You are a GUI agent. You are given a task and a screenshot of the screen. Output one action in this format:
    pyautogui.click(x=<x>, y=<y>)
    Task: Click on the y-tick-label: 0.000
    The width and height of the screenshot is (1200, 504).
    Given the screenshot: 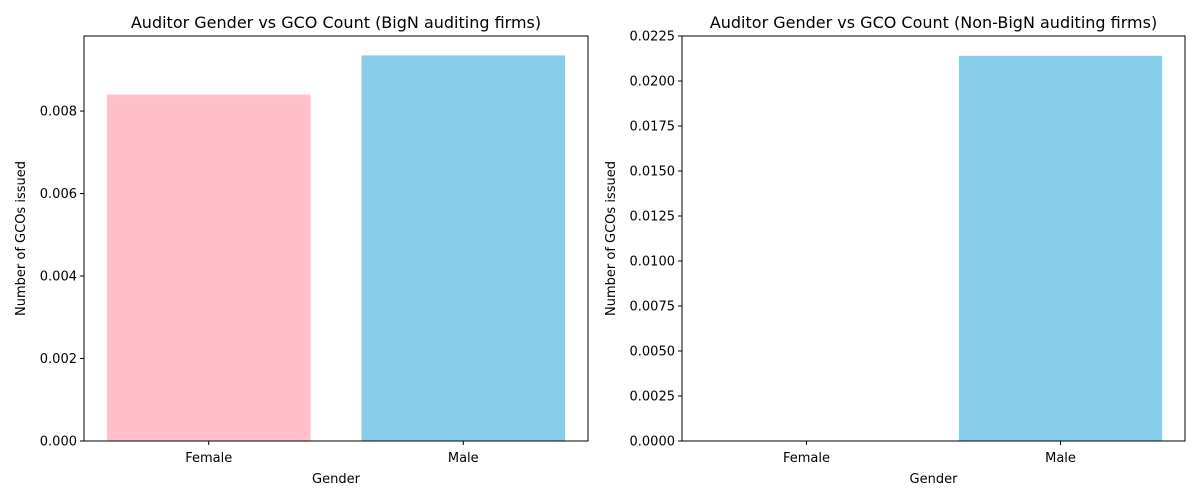 What is the action you would take?
    pyautogui.click(x=58, y=442)
    